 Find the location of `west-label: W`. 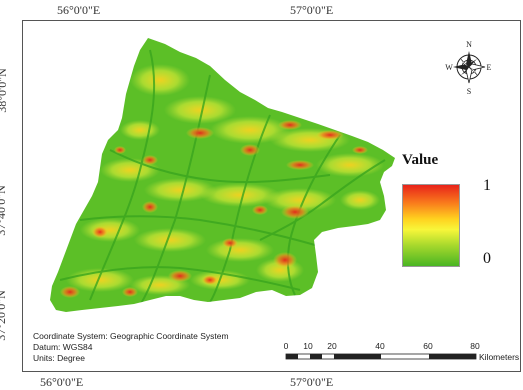

west-label: W is located at coordinates (449, 67).